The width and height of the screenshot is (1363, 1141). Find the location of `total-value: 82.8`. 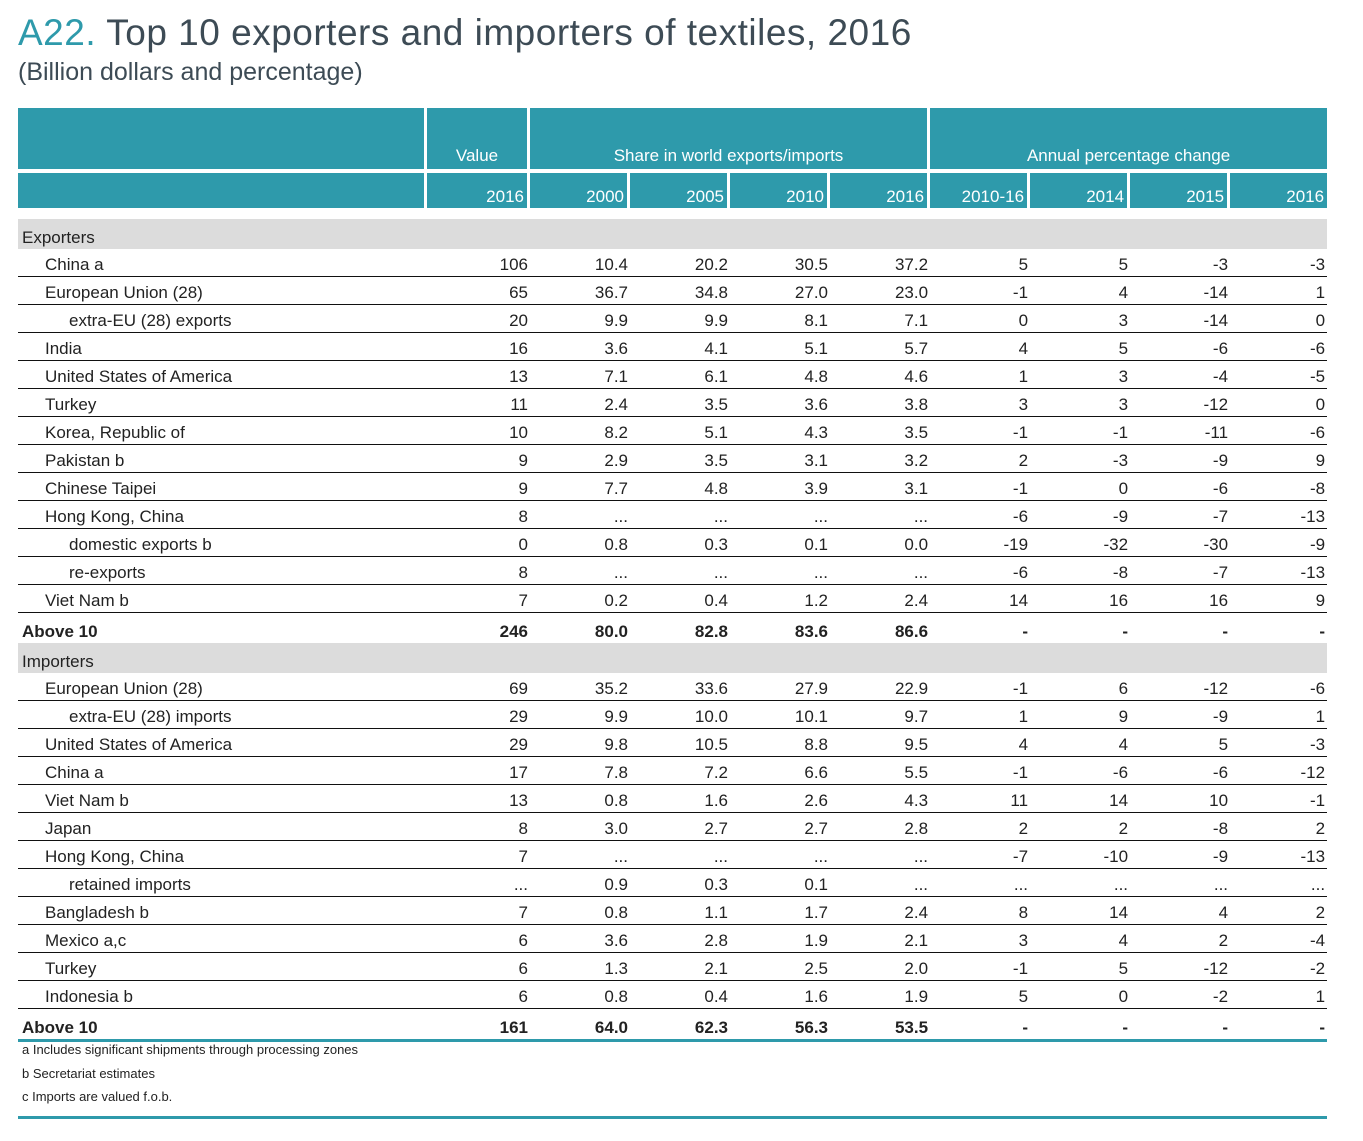

total-value: 82.8 is located at coordinates (711, 631).